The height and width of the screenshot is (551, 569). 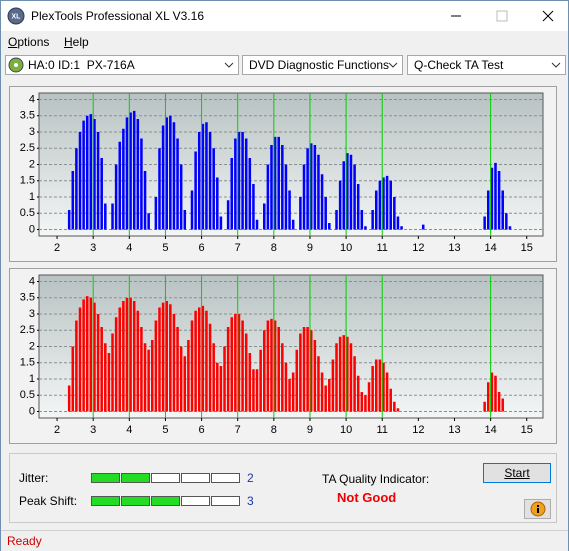 What do you see at coordinates (459, 65) in the screenshot?
I see `test-label: Q-Check TA Test` at bounding box center [459, 65].